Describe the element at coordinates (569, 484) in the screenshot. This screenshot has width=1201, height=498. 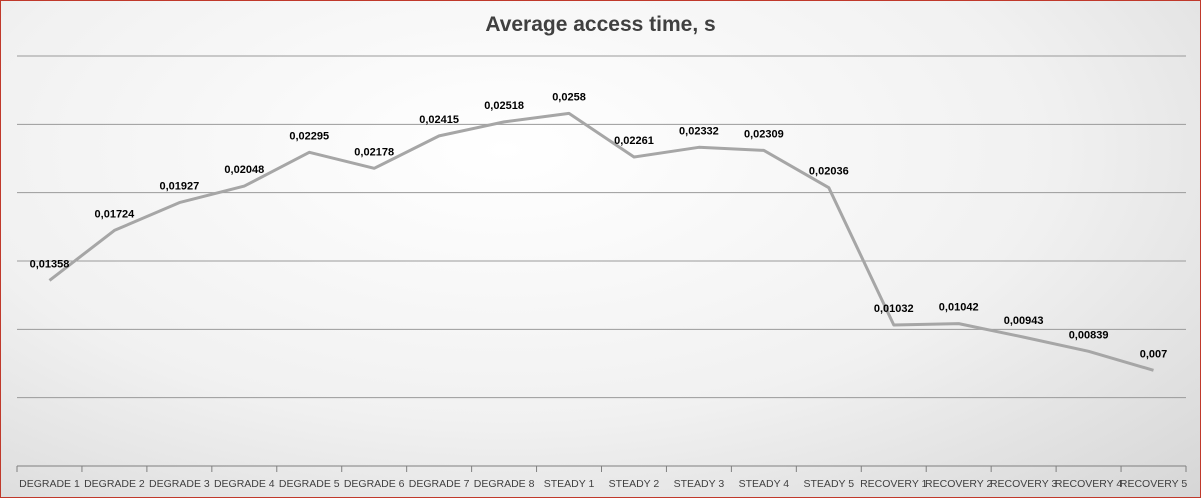
I see `x-tick-label: STEADY 1` at that location.